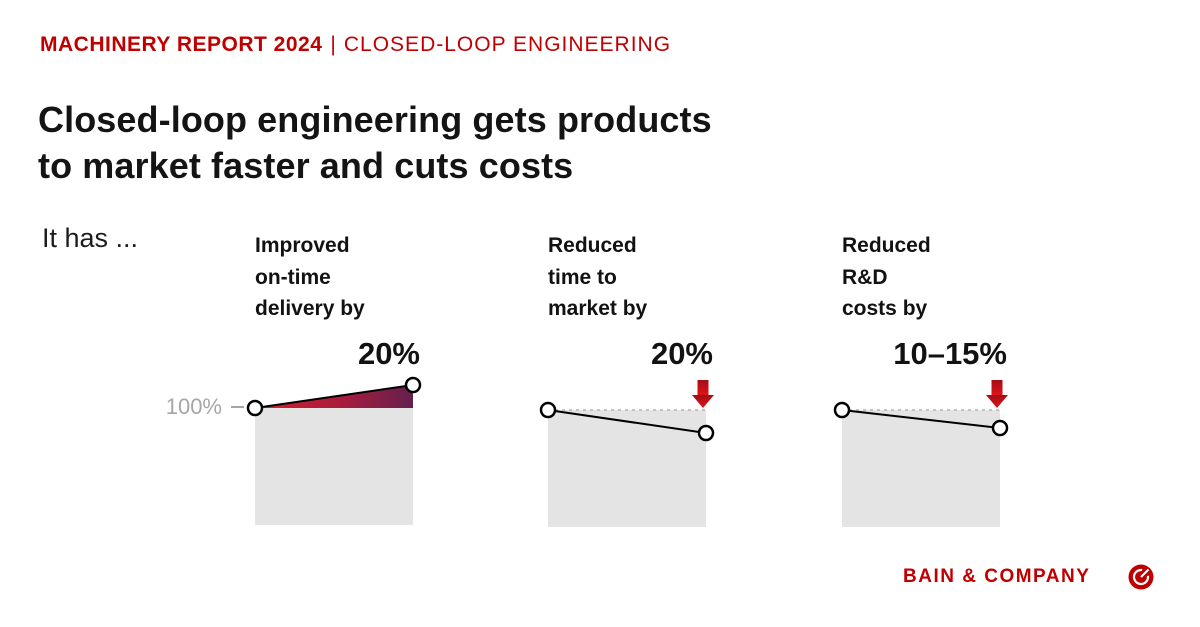 Image resolution: width=1200 pixels, height=627 pixels. Describe the element at coordinates (1145, 573) in the screenshot. I see `logo-needle` at that location.